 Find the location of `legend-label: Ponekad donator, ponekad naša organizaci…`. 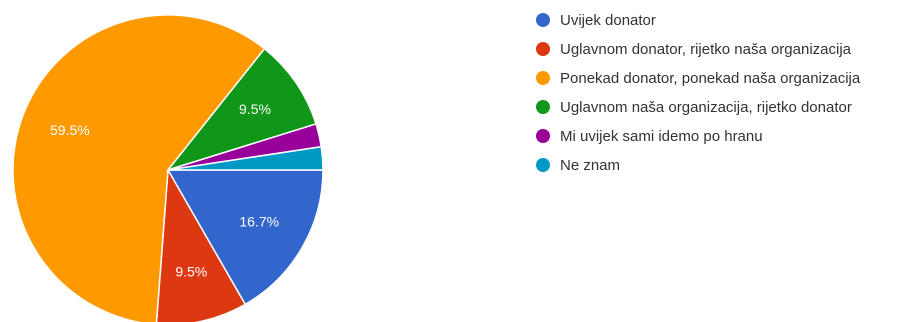

legend-label: Ponekad donator, ponekad naša organizaci… is located at coordinates (710, 78).